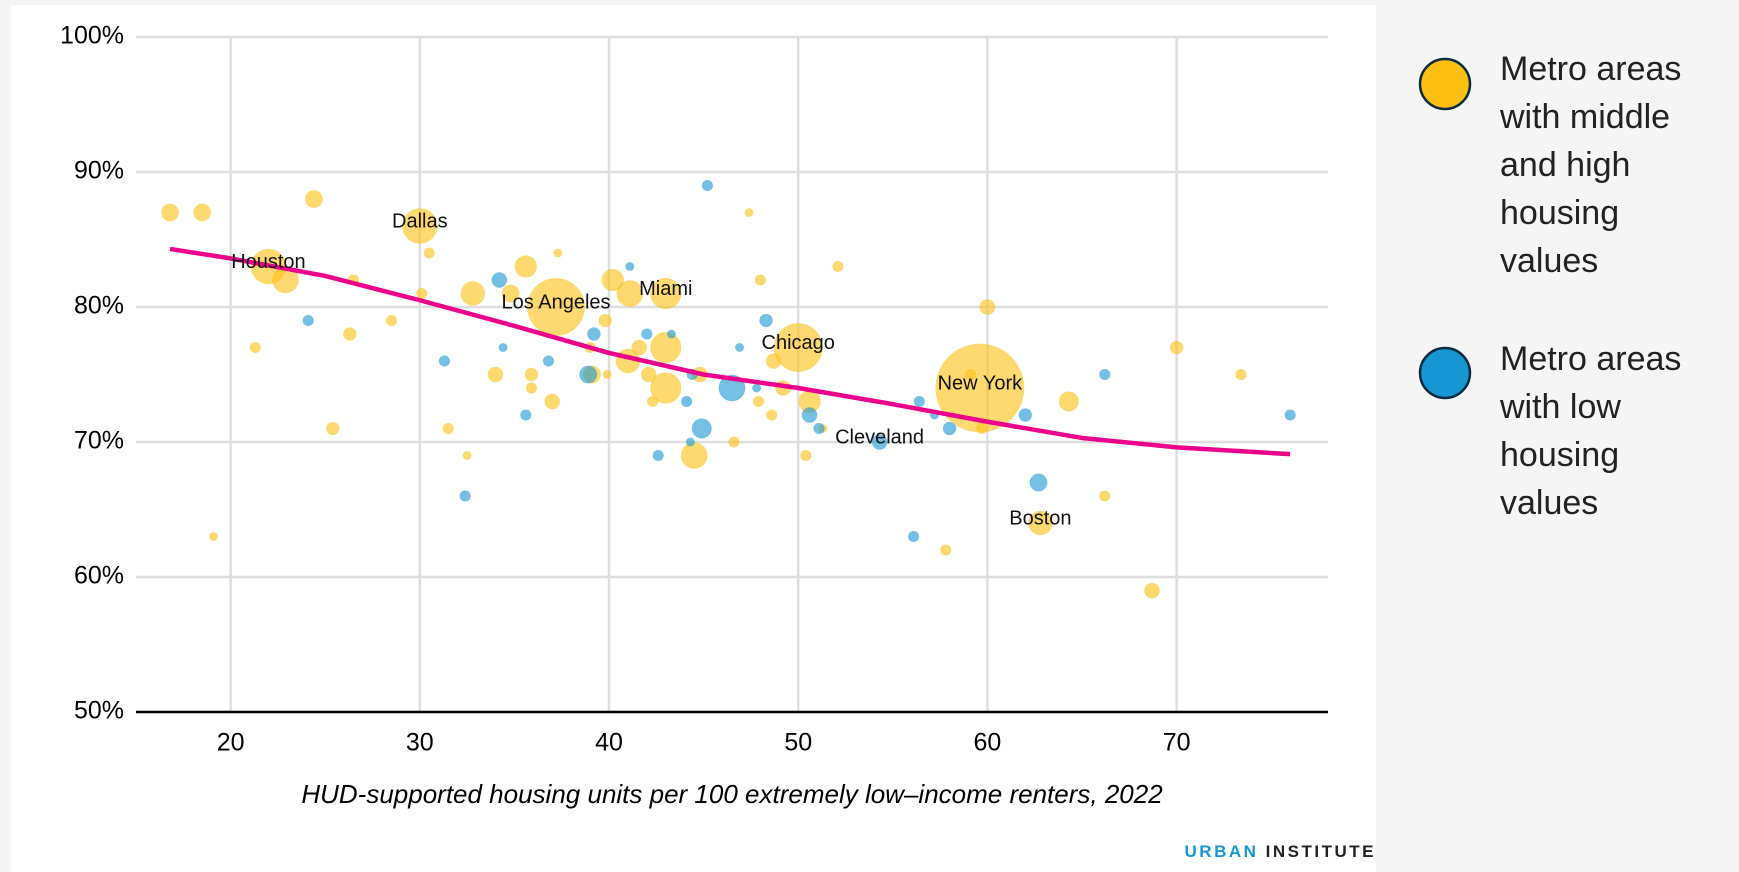 The height and width of the screenshot is (872, 1739). I want to click on point-label: Cleveland, so click(879, 437).